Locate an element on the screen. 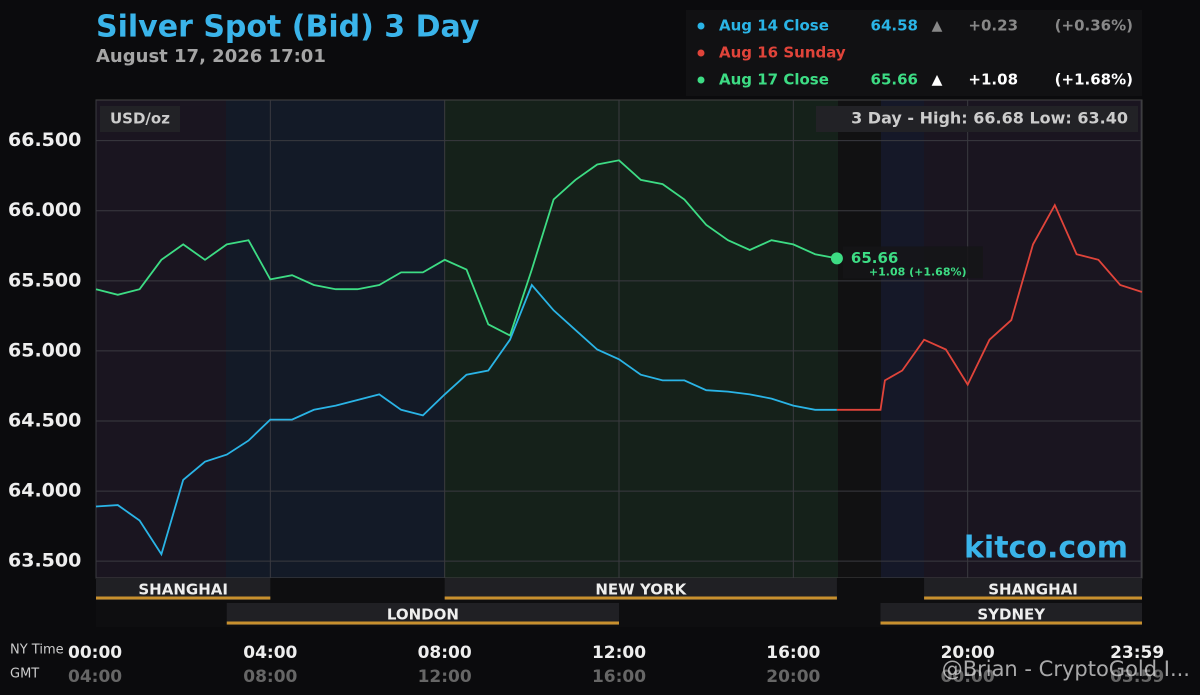  gmt-tick-label: 16:00 is located at coordinates (619, 677).